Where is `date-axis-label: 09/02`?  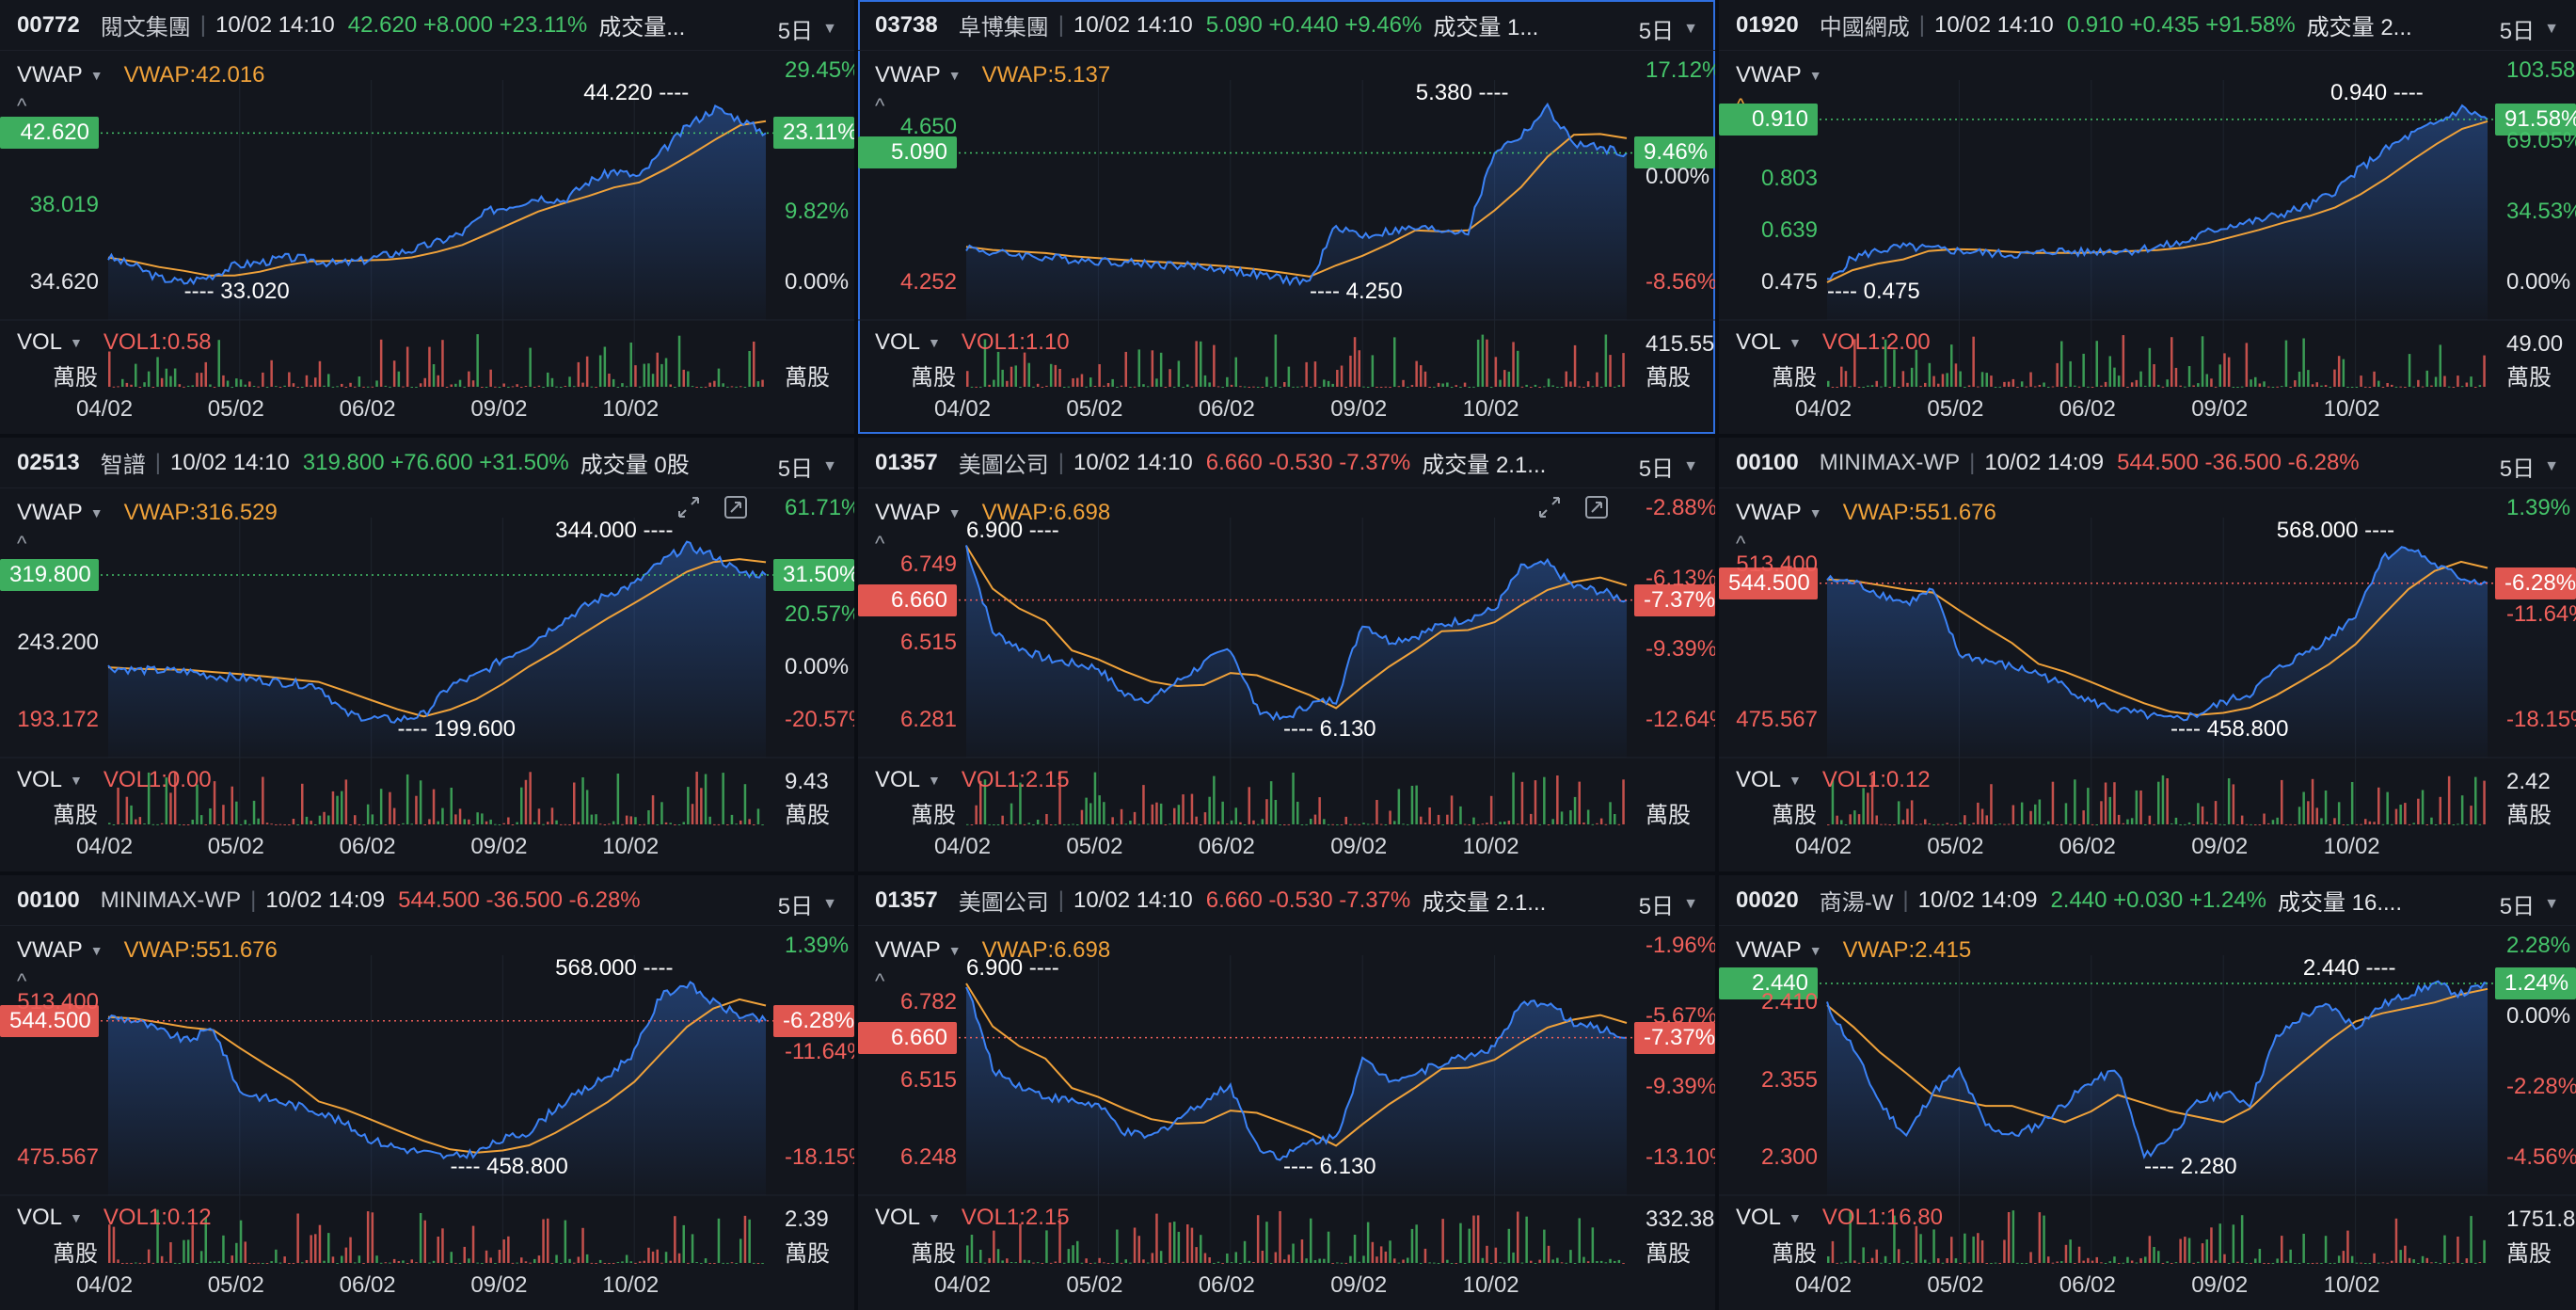 date-axis-label: 09/02 is located at coordinates (499, 409).